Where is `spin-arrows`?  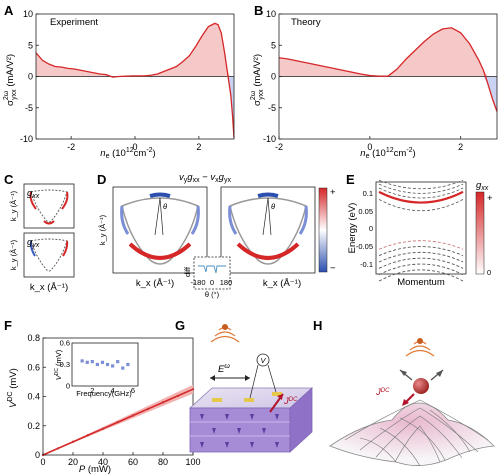 spin-arrows is located at coordinates (239, 431).